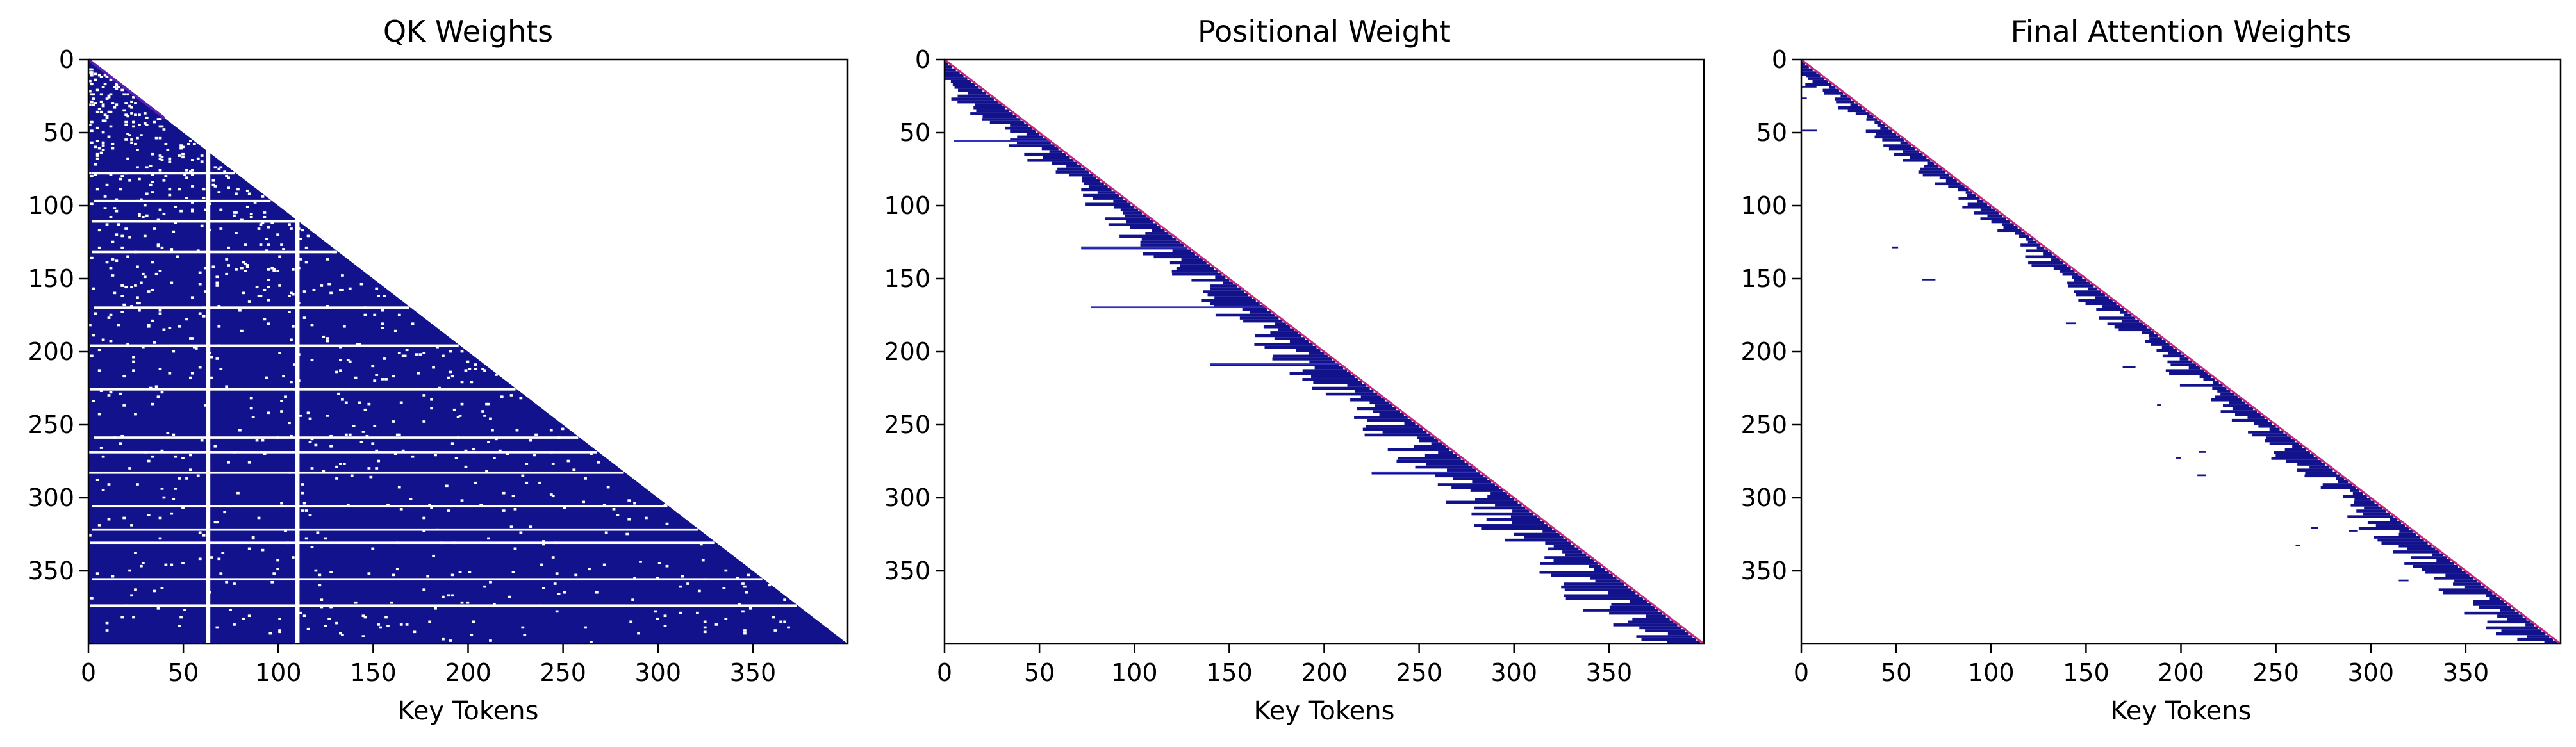 This screenshot has width=2576, height=747. I want to click on y-tick-label: 250, so click(1763, 425).